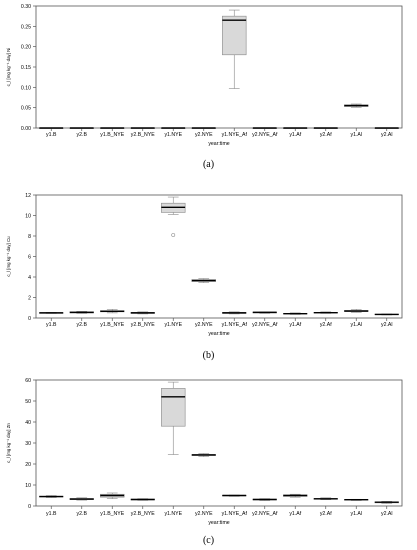 This screenshot has width=417, height=550. What do you see at coordinates (173, 235) in the screenshot?
I see `outlier-point` at bounding box center [173, 235].